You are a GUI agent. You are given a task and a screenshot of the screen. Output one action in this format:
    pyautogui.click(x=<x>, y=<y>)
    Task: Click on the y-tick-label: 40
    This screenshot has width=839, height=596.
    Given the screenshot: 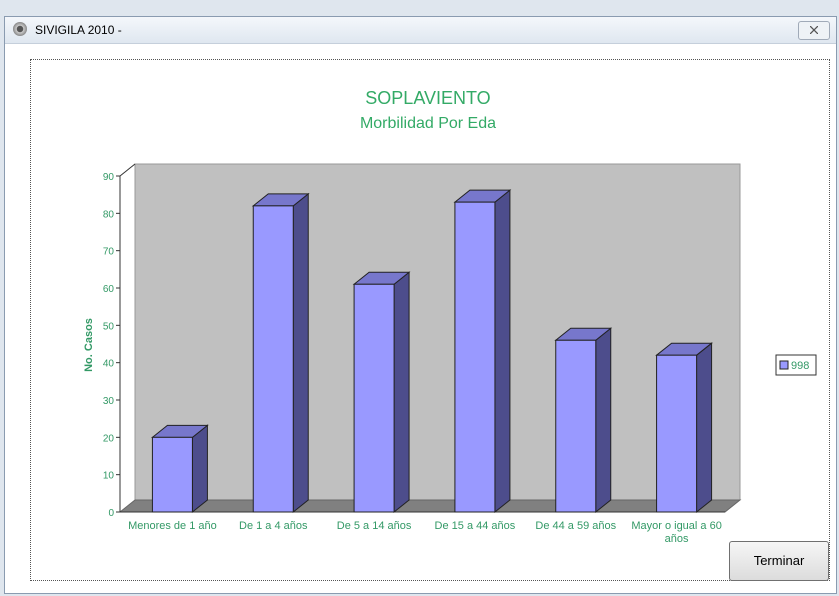 What is the action you would take?
    pyautogui.click(x=109, y=364)
    